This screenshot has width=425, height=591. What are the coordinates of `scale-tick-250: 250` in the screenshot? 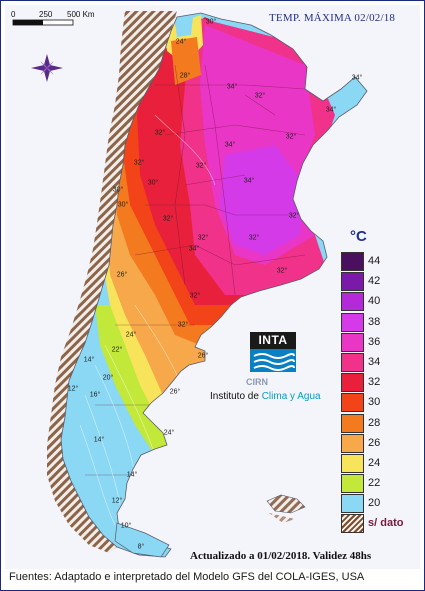 It's located at (46, 14).